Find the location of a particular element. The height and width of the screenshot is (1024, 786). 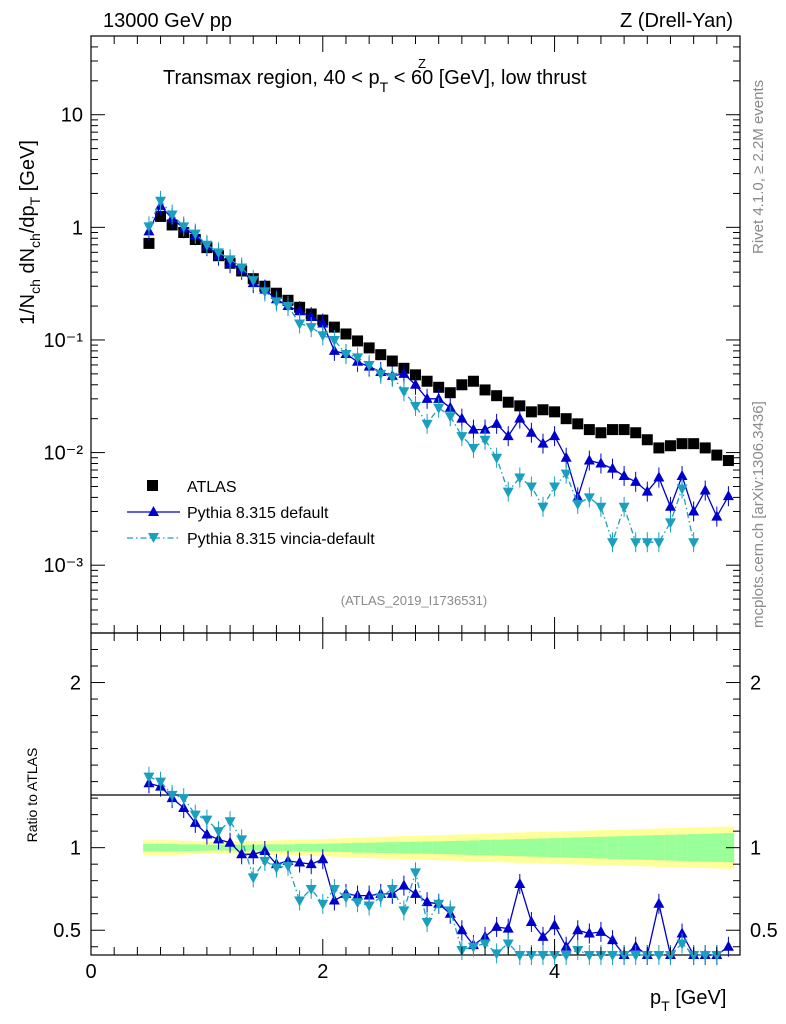

legend-label-vincia: Pythia 8.315 vincia-default is located at coordinates (281, 539).